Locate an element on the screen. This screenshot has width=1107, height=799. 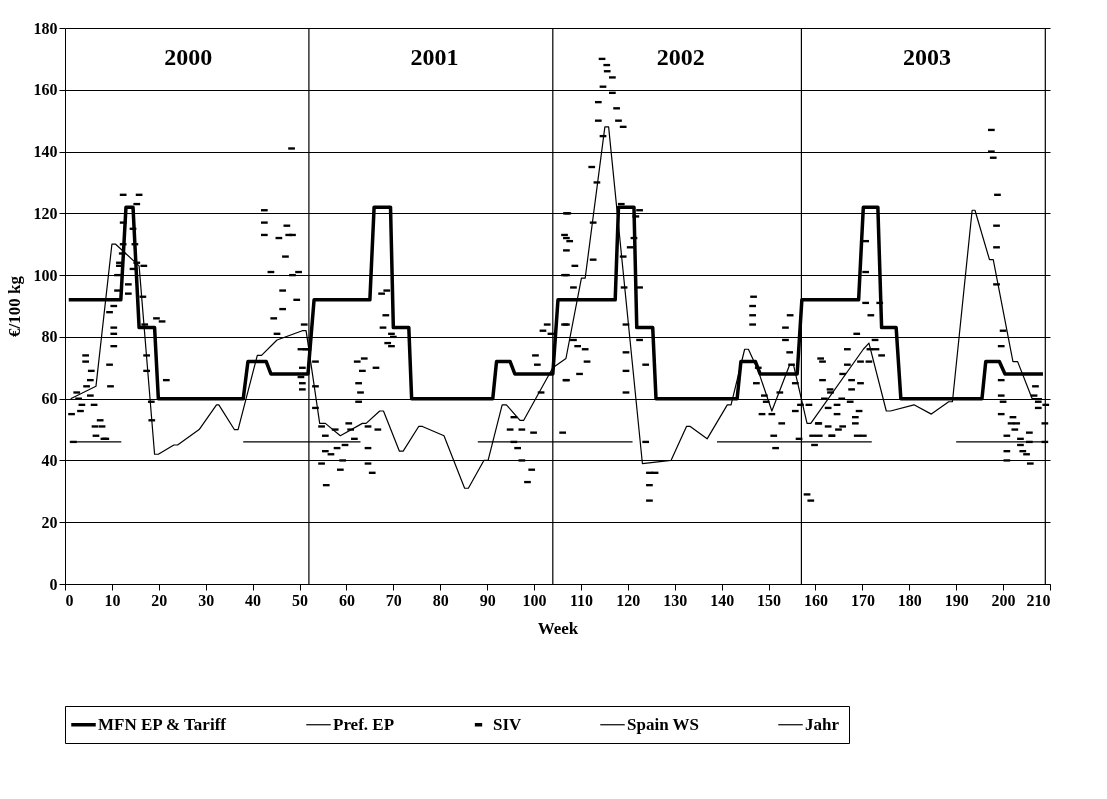
y-tick-label: 0 is located at coordinates (53, 584).